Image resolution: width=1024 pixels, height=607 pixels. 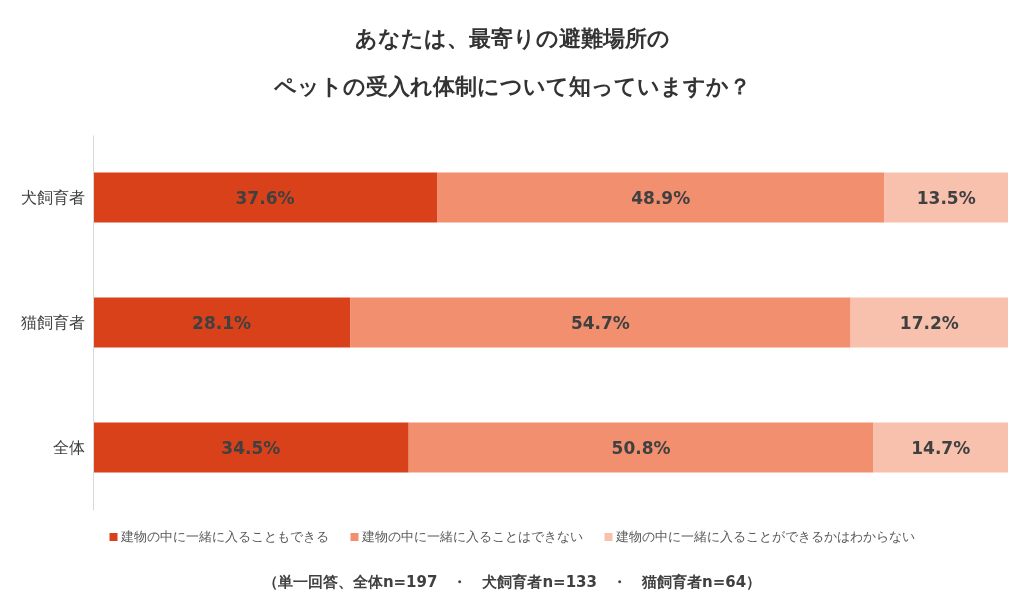 I want to click on data-label: 37.6%, so click(x=265, y=197).